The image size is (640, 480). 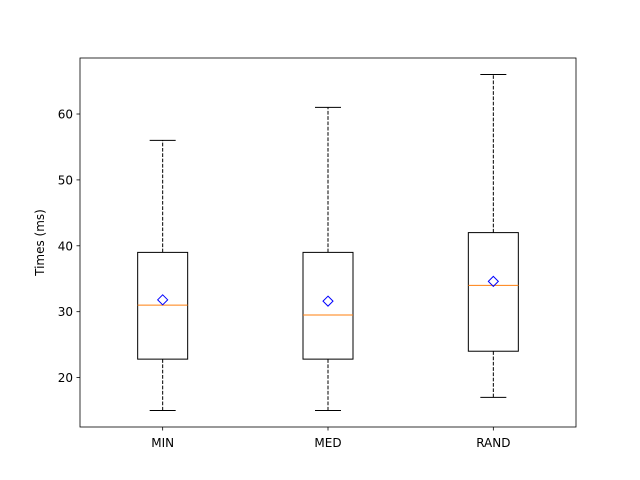 I want to click on x-tick-label: MED, so click(x=327, y=443).